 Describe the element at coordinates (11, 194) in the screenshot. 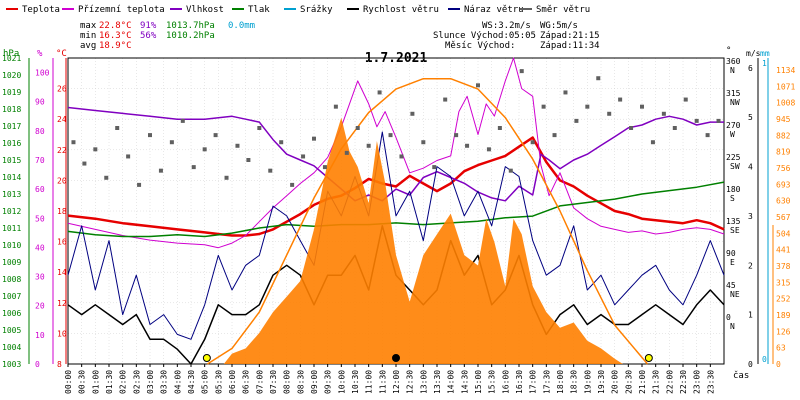

I see `axis-pressure-tick-10: 1013` at that location.